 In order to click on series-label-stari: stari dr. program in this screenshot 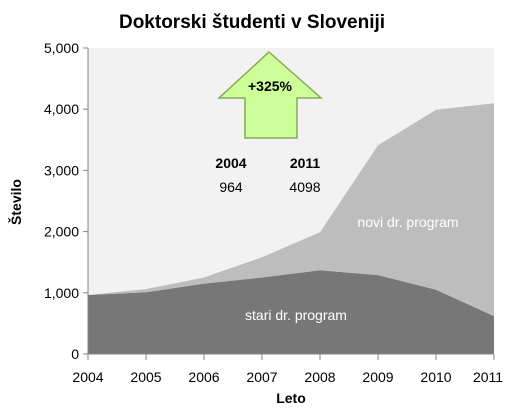, I will do `click(296, 315)`.